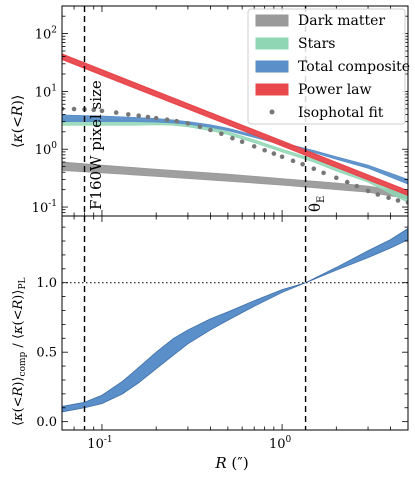 This screenshot has width=415, height=477. What do you see at coordinates (46, 149) in the screenshot?
I see `top-y-tick-label: 10⁰` at bounding box center [46, 149].